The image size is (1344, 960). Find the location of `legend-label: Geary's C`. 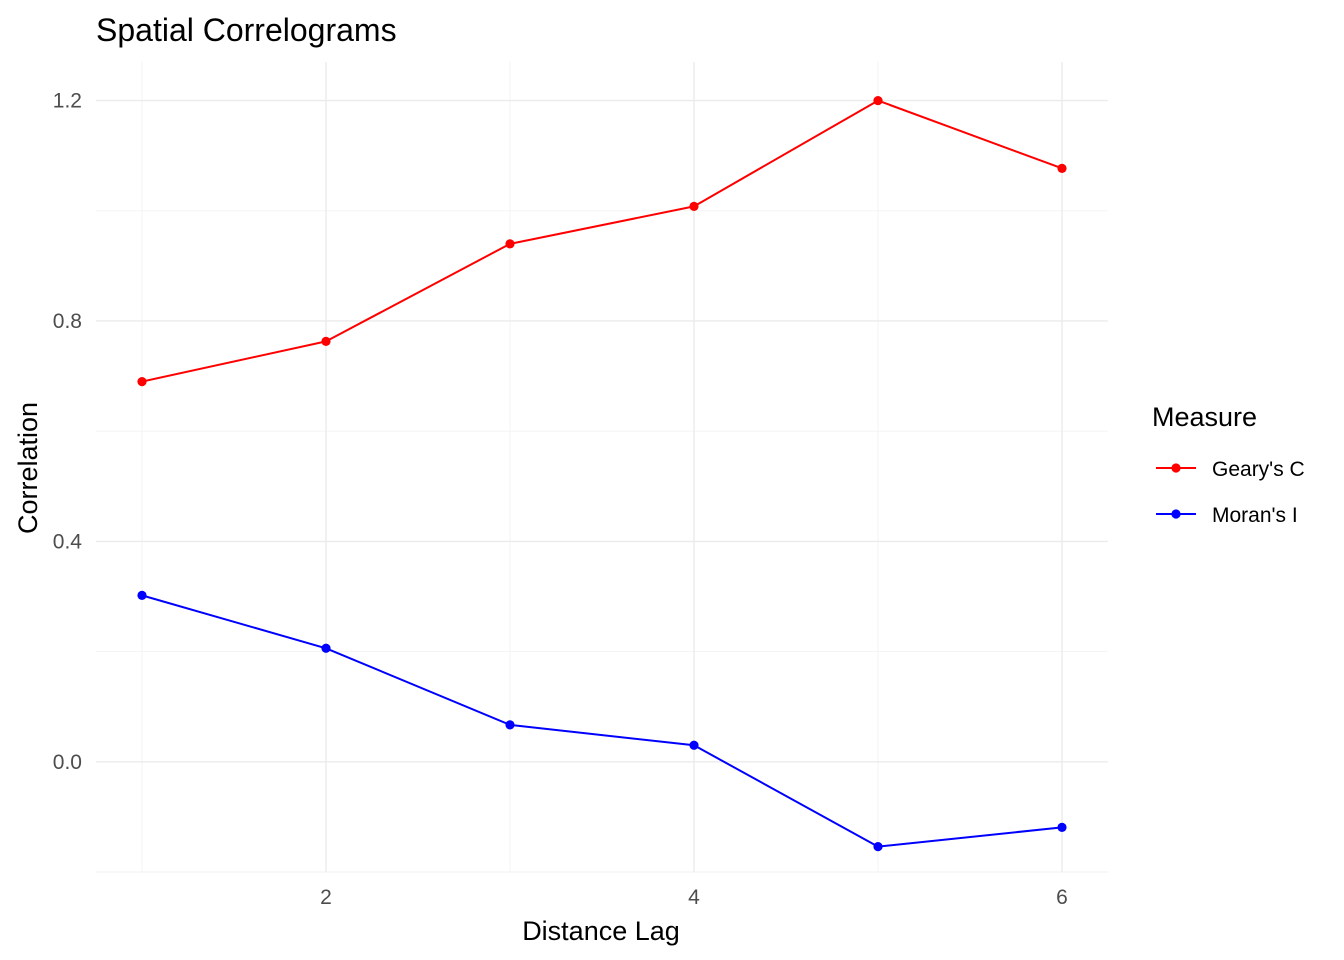

legend-label: Geary's C is located at coordinates (1258, 469).